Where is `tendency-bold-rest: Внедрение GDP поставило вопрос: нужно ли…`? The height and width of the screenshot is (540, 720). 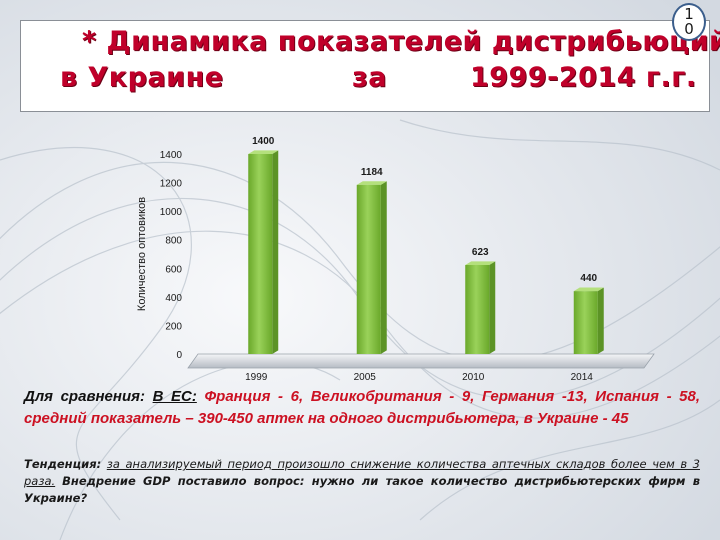
tendency-bold-rest: Внедрение GDP поставило вопрос: нужно ли… is located at coordinates (362, 489).